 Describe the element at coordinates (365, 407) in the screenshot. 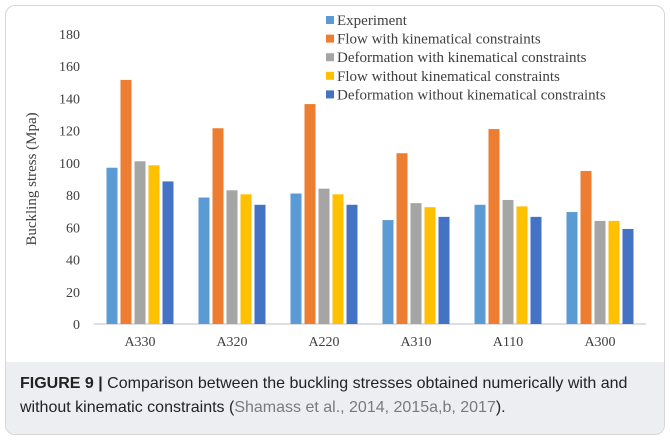

I see `citation-link: Shamass et al., 2014, 2015a,b, 2017` at that location.